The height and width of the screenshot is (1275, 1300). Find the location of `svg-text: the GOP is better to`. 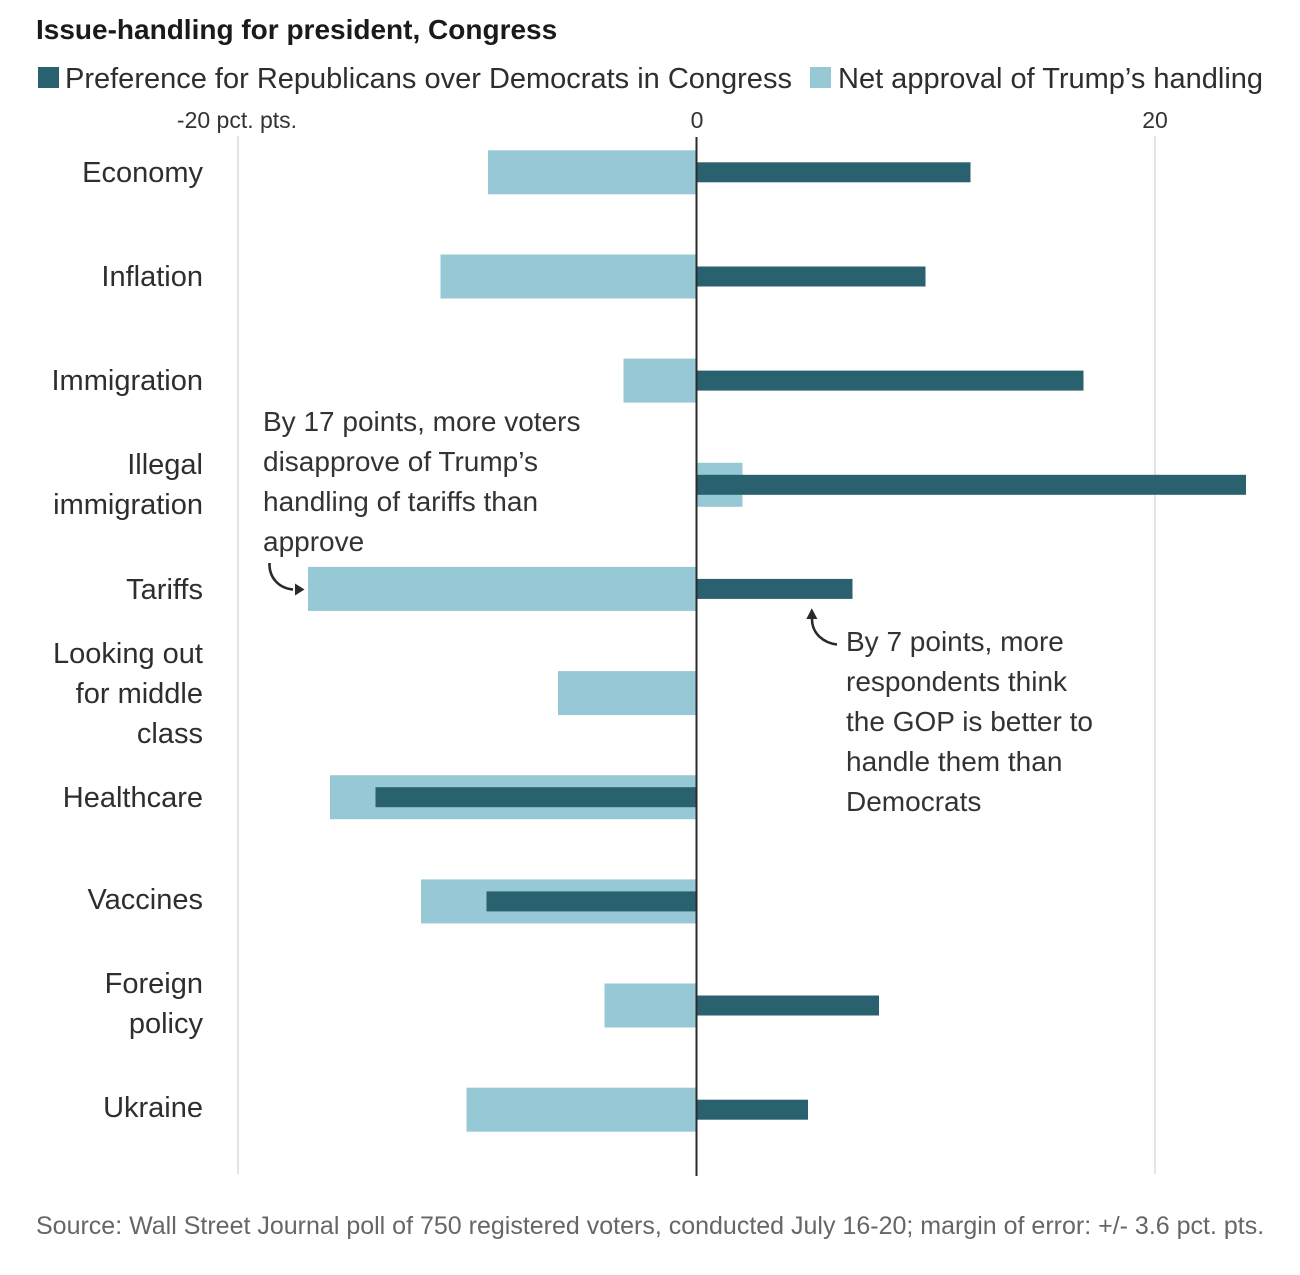

svg-text: the GOP is better to is located at coordinates (969, 721).